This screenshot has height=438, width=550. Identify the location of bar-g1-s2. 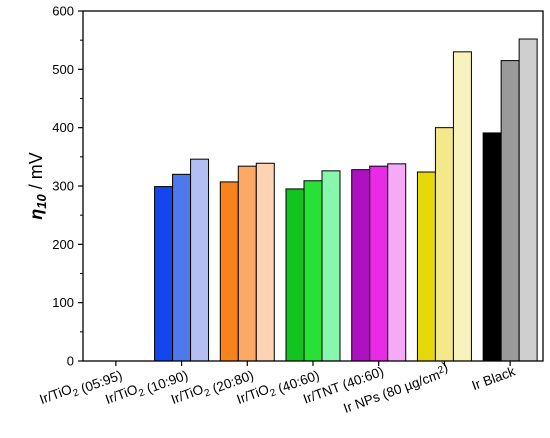
(200, 260).